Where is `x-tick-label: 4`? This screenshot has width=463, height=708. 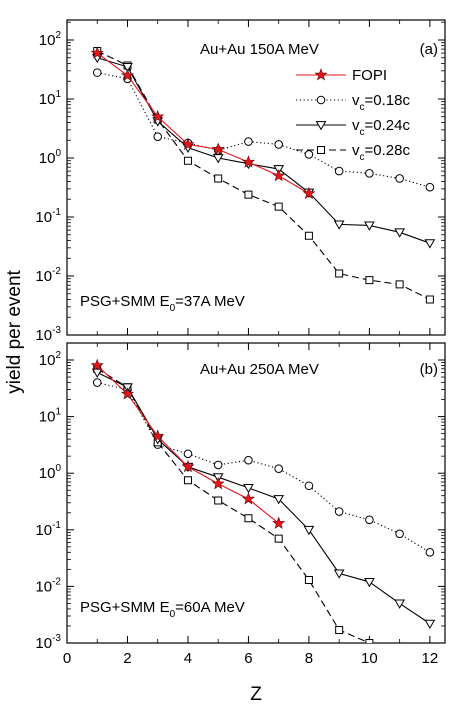
x-tick-label: 4 is located at coordinates (188, 658).